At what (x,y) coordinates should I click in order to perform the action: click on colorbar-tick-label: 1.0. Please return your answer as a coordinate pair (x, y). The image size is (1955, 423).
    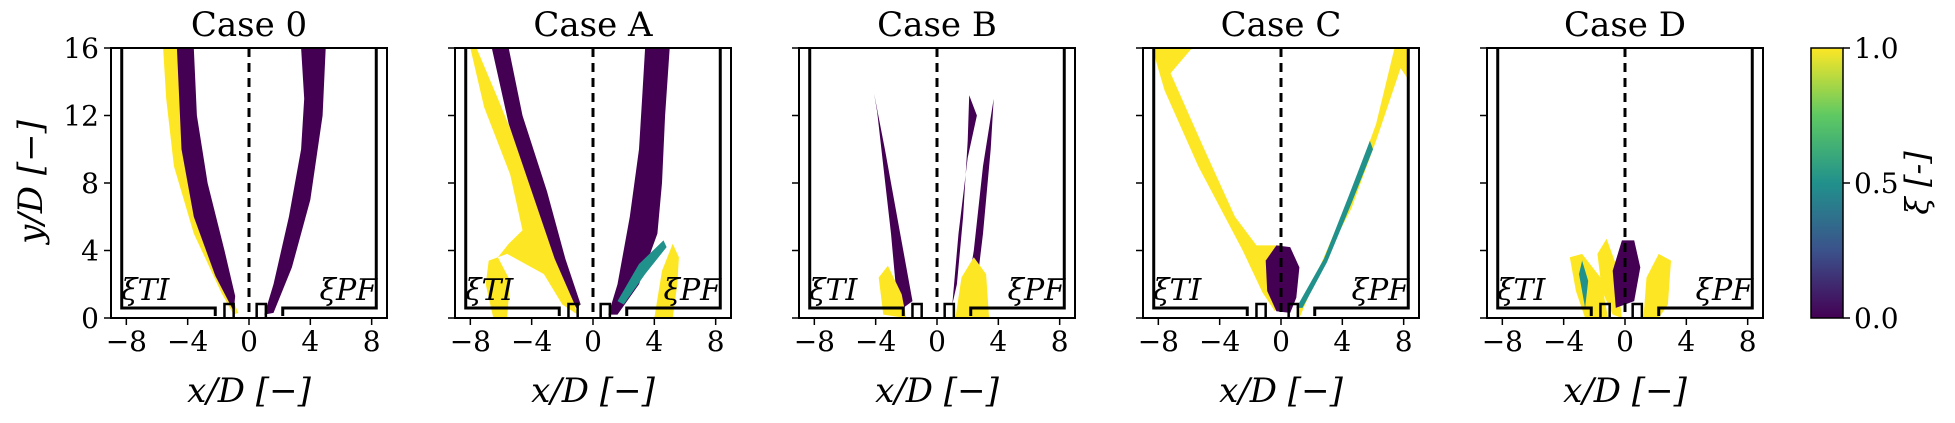
    Looking at the image, I should click on (1876, 48).